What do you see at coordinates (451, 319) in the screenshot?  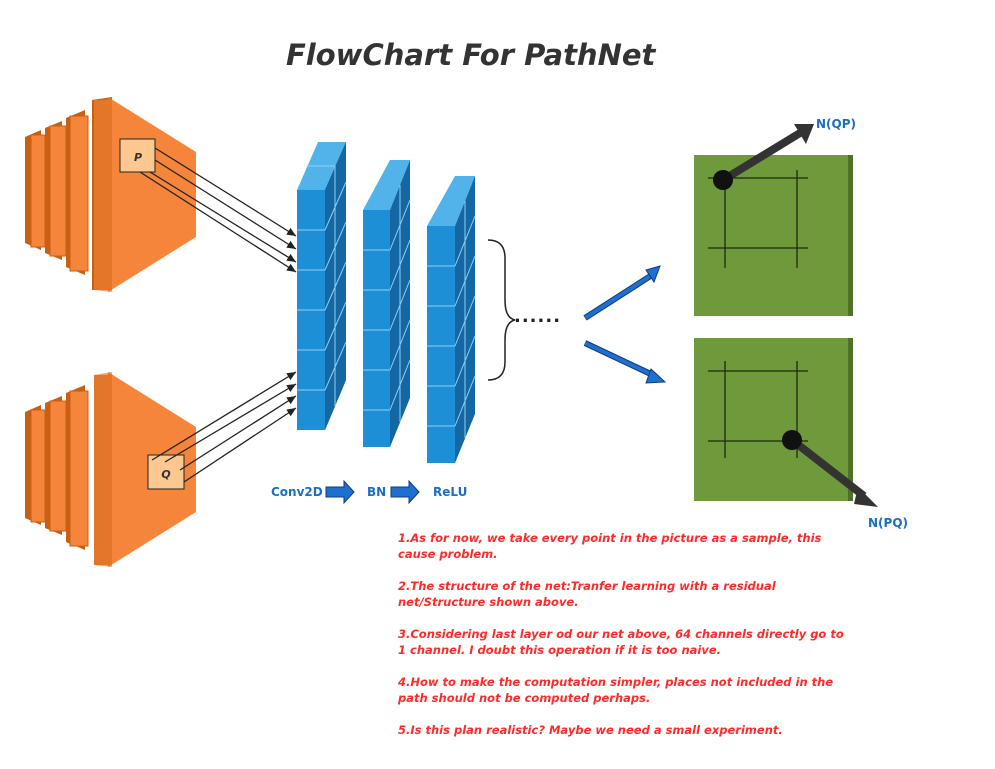 I see `layer-block-relu` at bounding box center [451, 319].